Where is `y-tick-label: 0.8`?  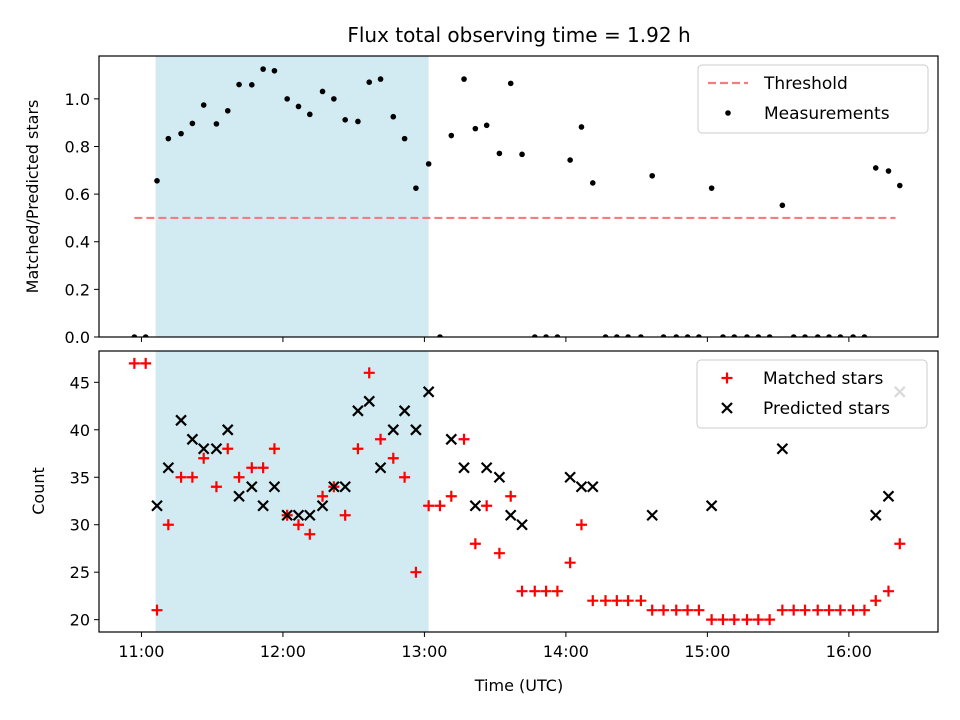
y-tick-label: 0.8 is located at coordinates (77, 146).